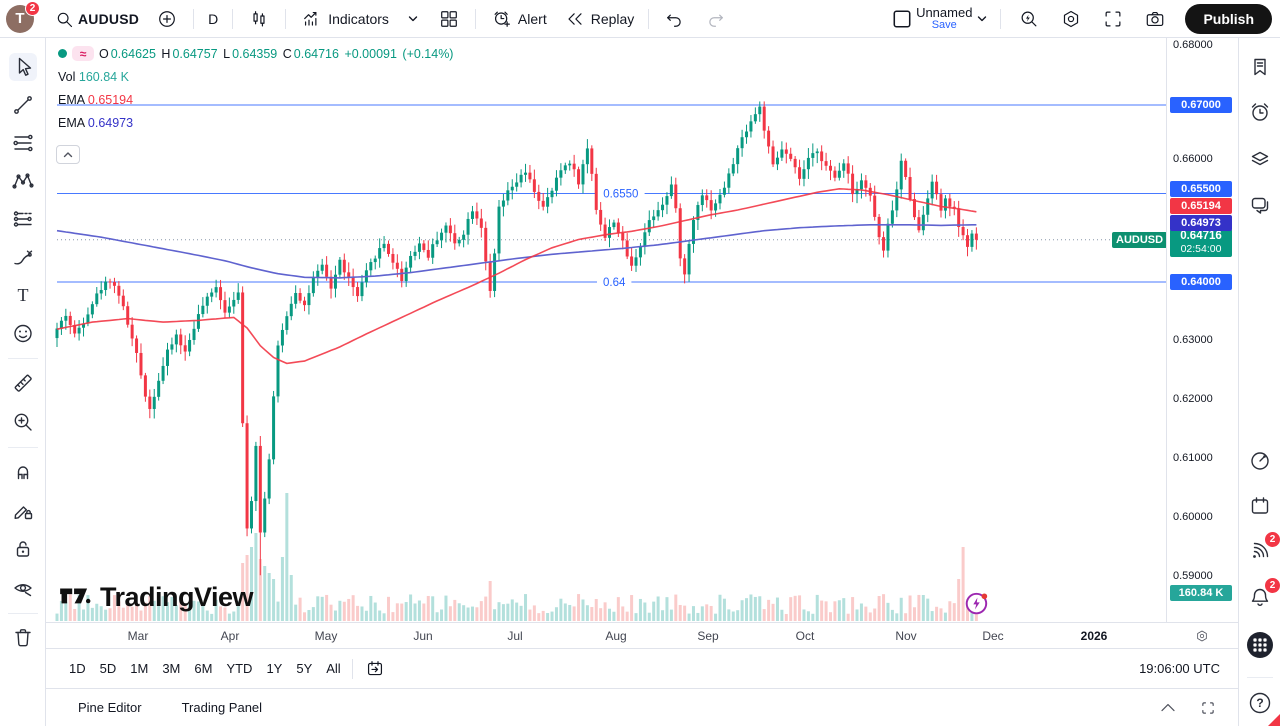 The image size is (1280, 726). What do you see at coordinates (23, 295) in the screenshot?
I see `tool-text-button: T` at bounding box center [23, 295].